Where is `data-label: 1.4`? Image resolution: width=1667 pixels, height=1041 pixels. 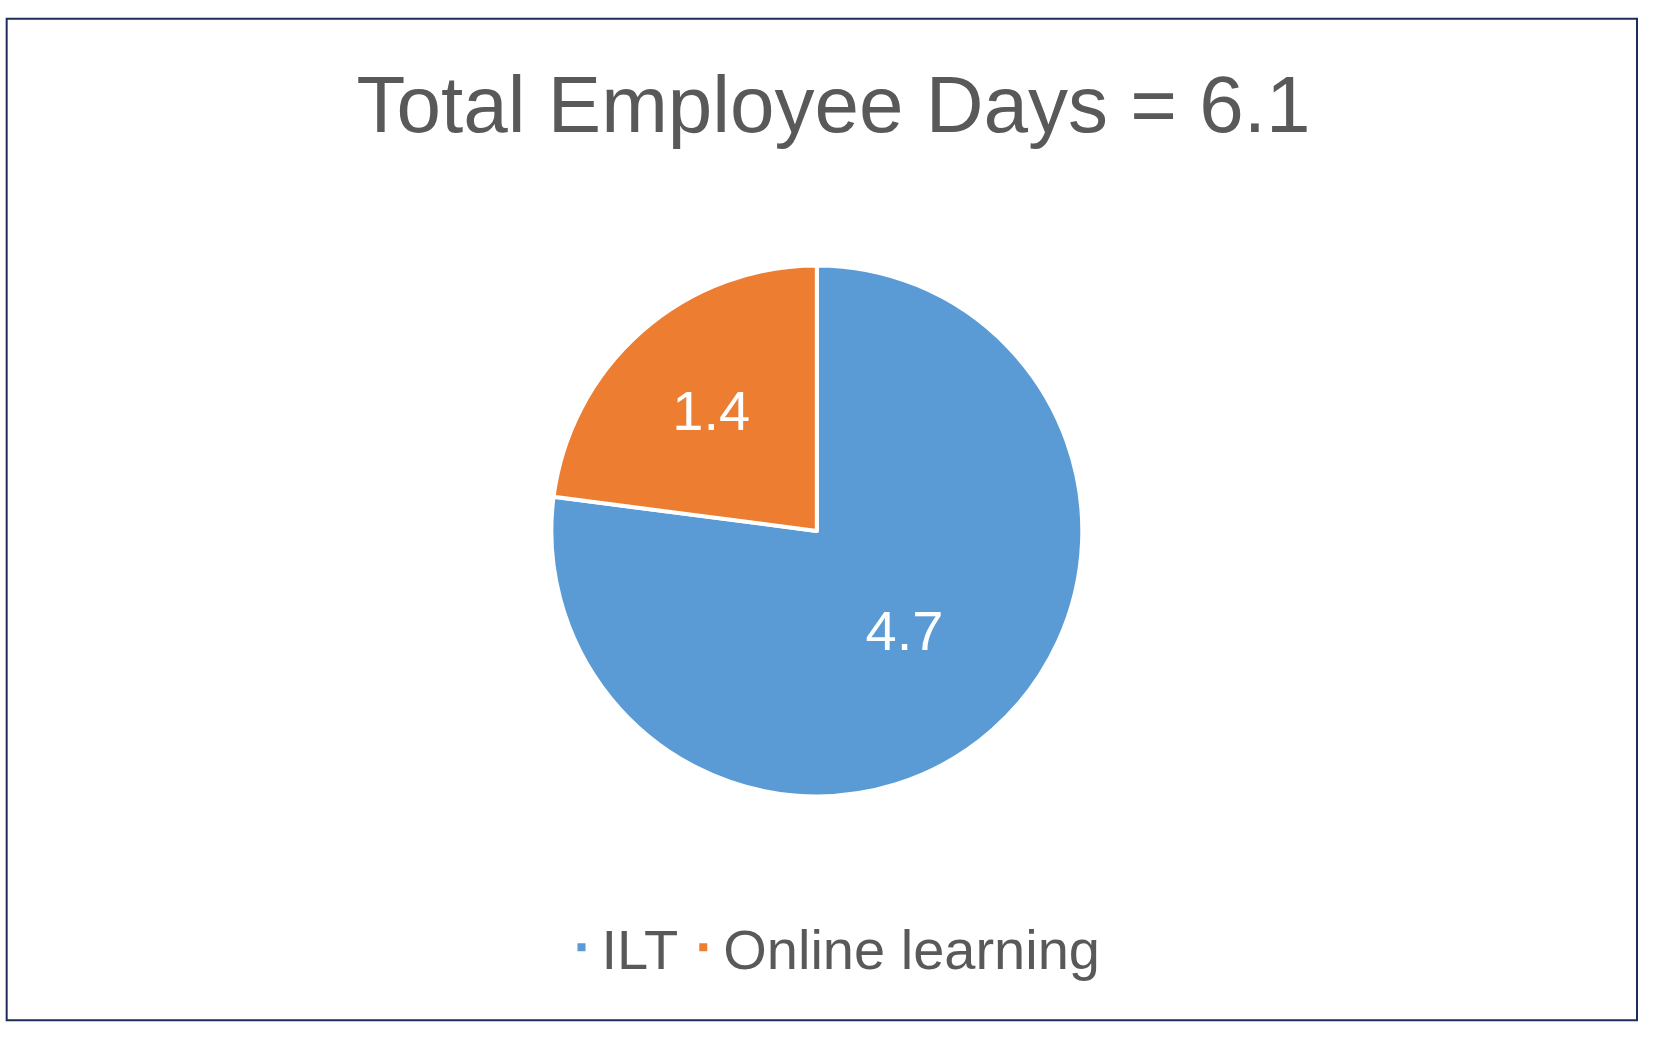 data-label: 1.4 is located at coordinates (711, 411).